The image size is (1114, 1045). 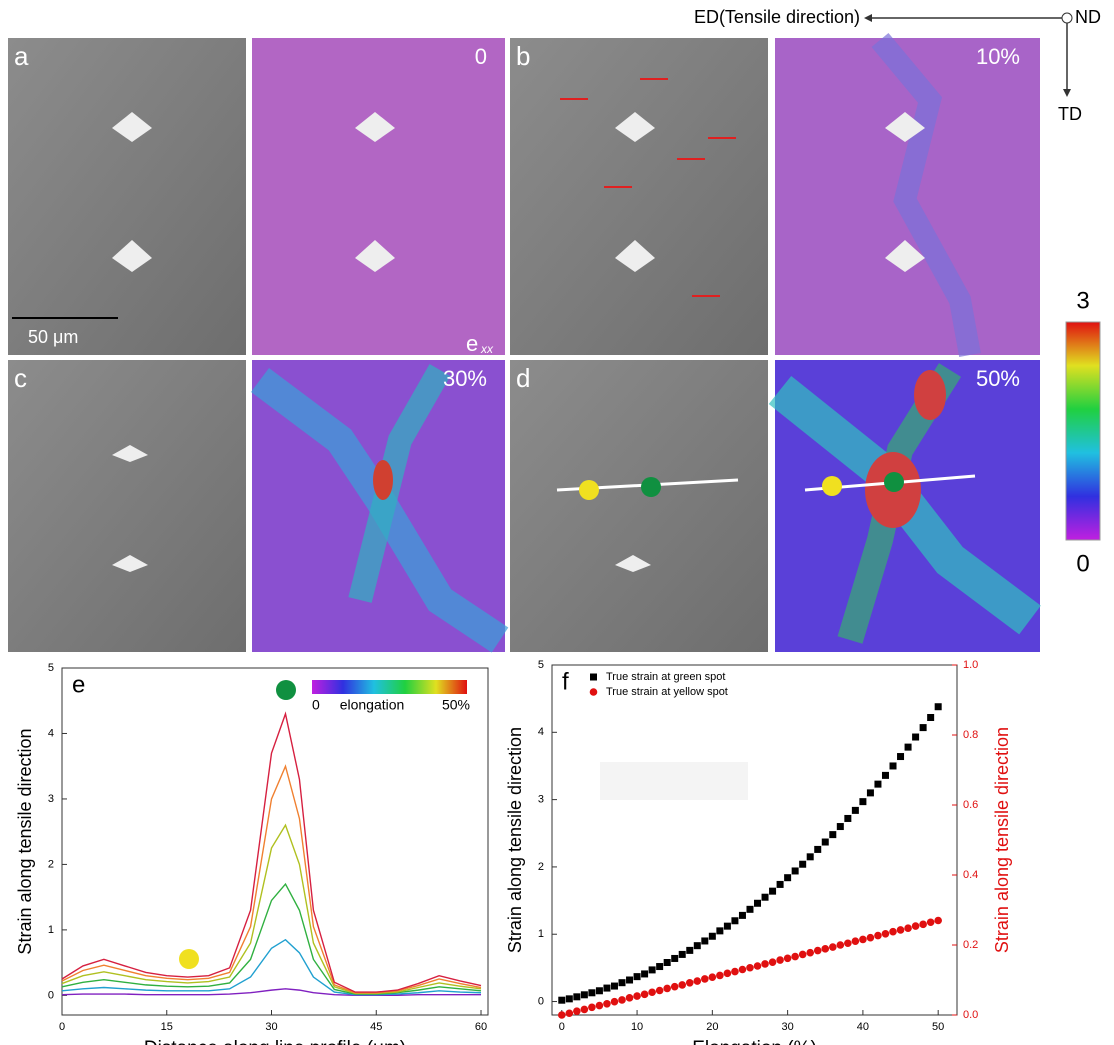 I want to click on legend-label: True strain at yellow spot, so click(x=667, y=692).